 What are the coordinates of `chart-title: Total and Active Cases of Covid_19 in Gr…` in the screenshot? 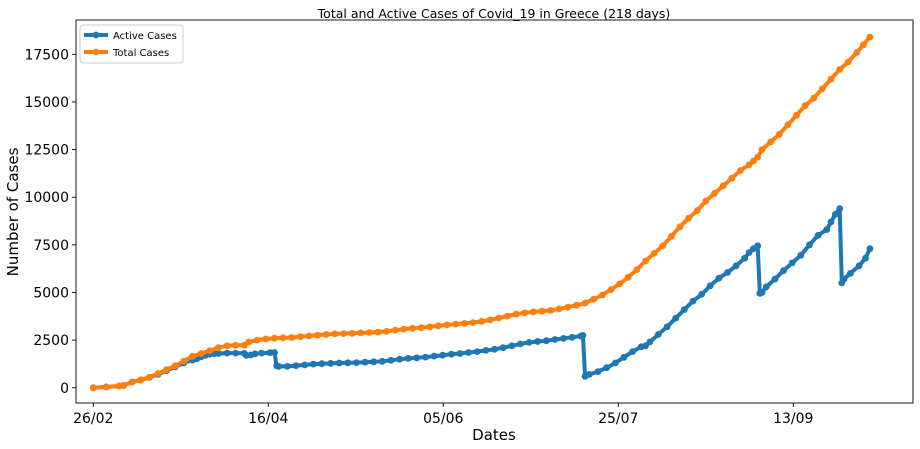 It's located at (494, 13).